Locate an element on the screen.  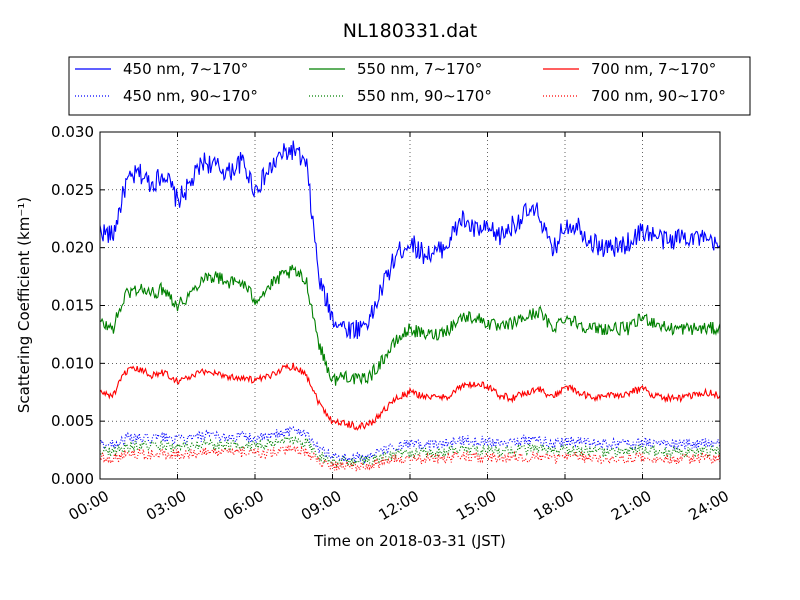
legend-label-1: 550 nm, 7∼170° is located at coordinates (419, 69).